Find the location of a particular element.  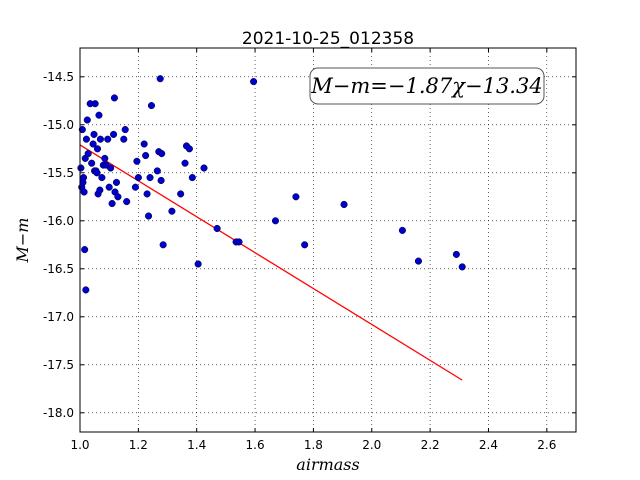

x-tick-label: 1.8 is located at coordinates (313, 445).